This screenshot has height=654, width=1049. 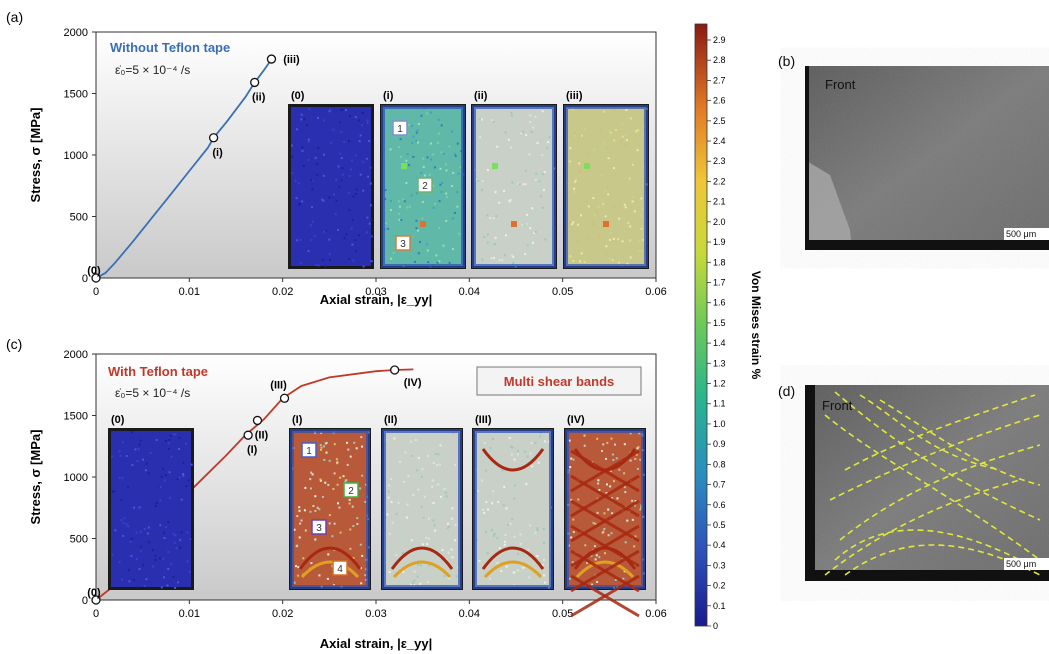 I want to click on colorbar-tick-label: 0, so click(x=715, y=626).